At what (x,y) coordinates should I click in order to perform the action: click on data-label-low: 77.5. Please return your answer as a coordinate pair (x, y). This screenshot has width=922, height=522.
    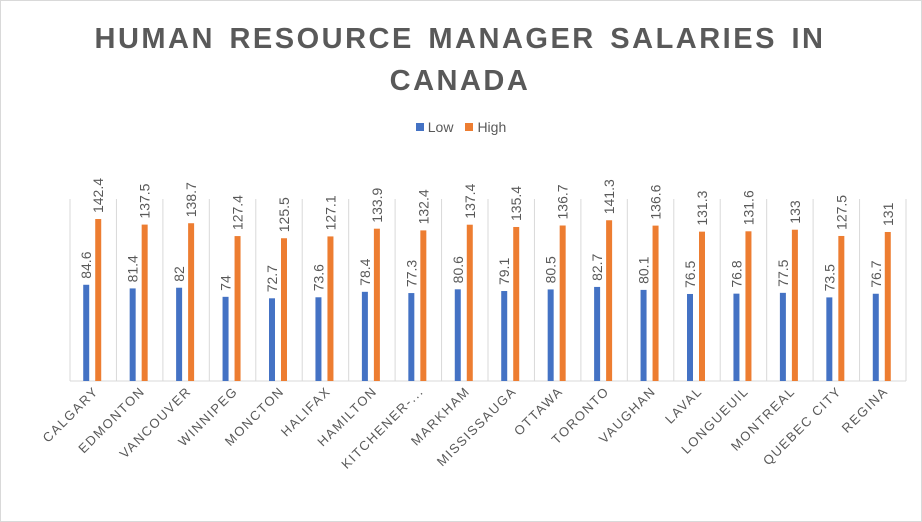
    Looking at the image, I should click on (783, 272).